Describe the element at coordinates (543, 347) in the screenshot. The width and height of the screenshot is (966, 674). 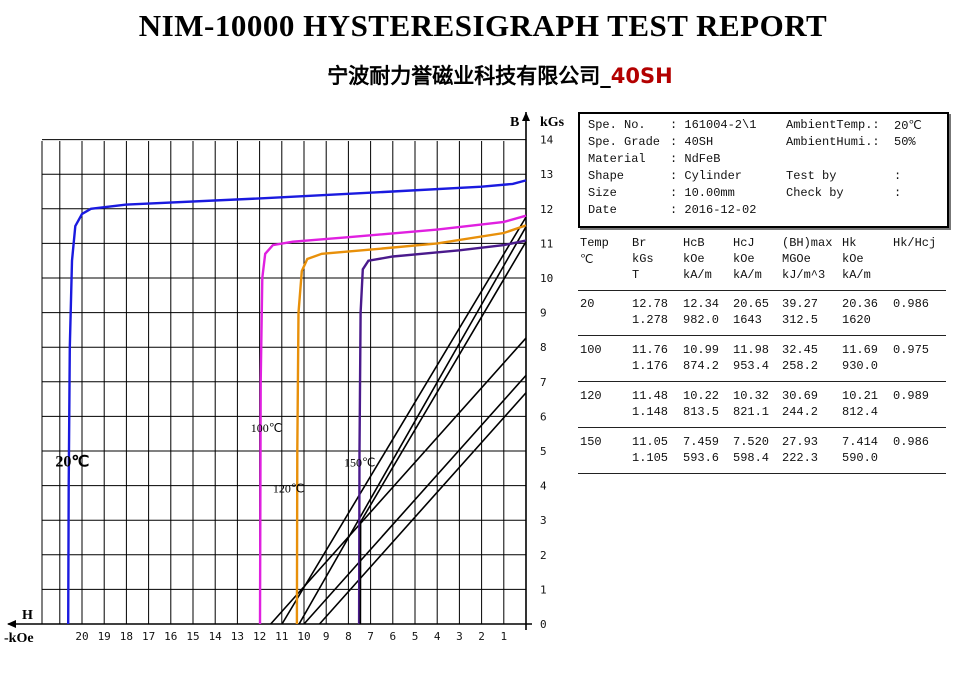
I see `y-tick-label: 8` at that location.